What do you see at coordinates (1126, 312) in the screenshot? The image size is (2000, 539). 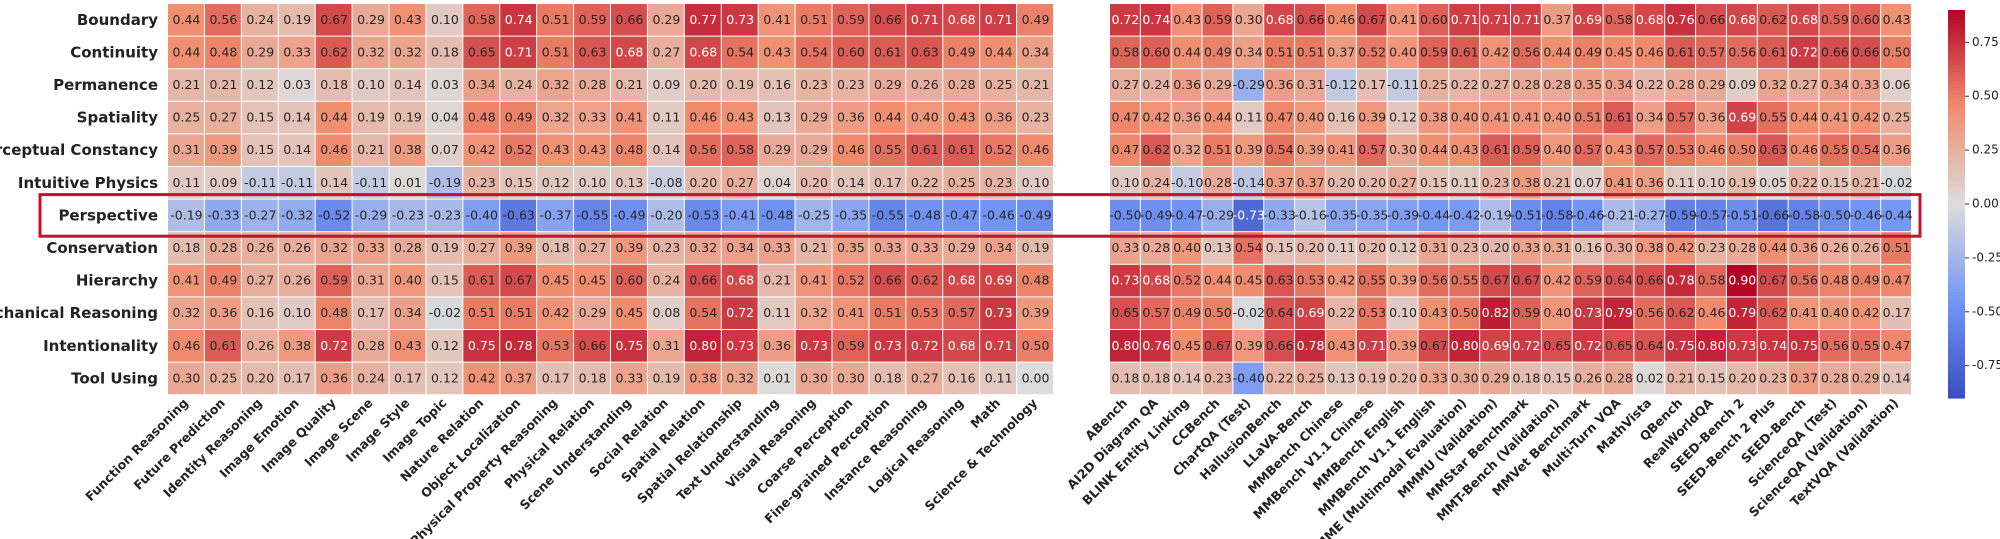 I see `cell-label: 0.65` at bounding box center [1126, 312].